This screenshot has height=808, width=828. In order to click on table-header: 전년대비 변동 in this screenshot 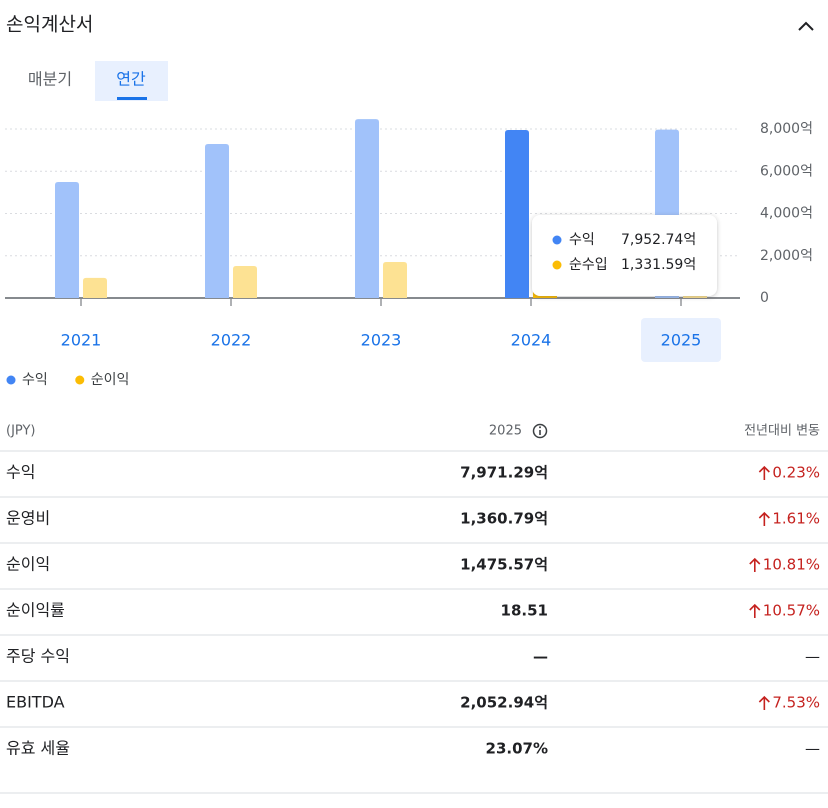, I will do `click(782, 431)`.